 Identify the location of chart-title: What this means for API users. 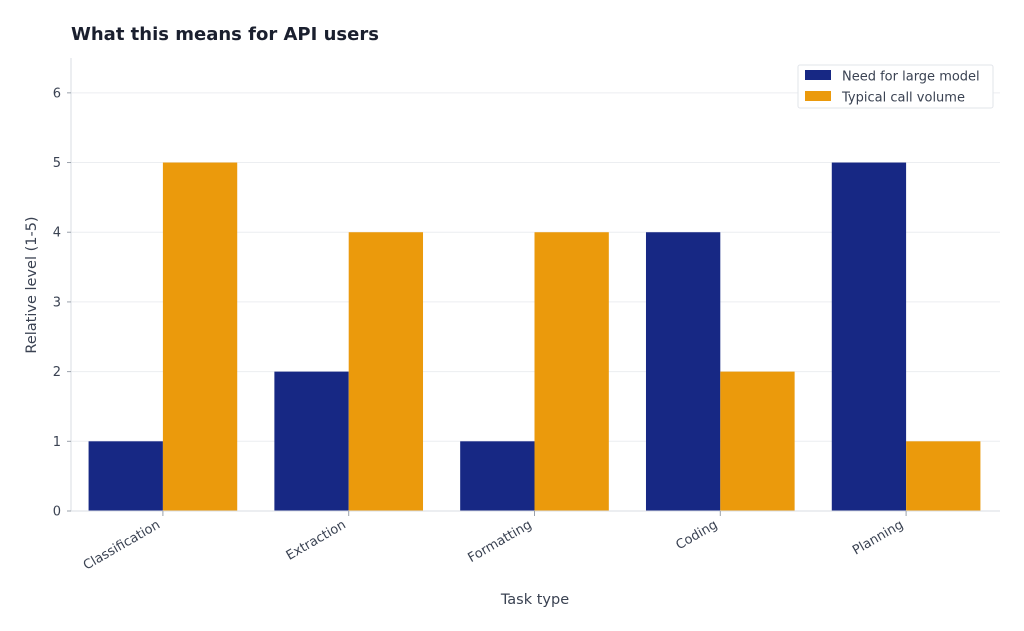
(225, 34).